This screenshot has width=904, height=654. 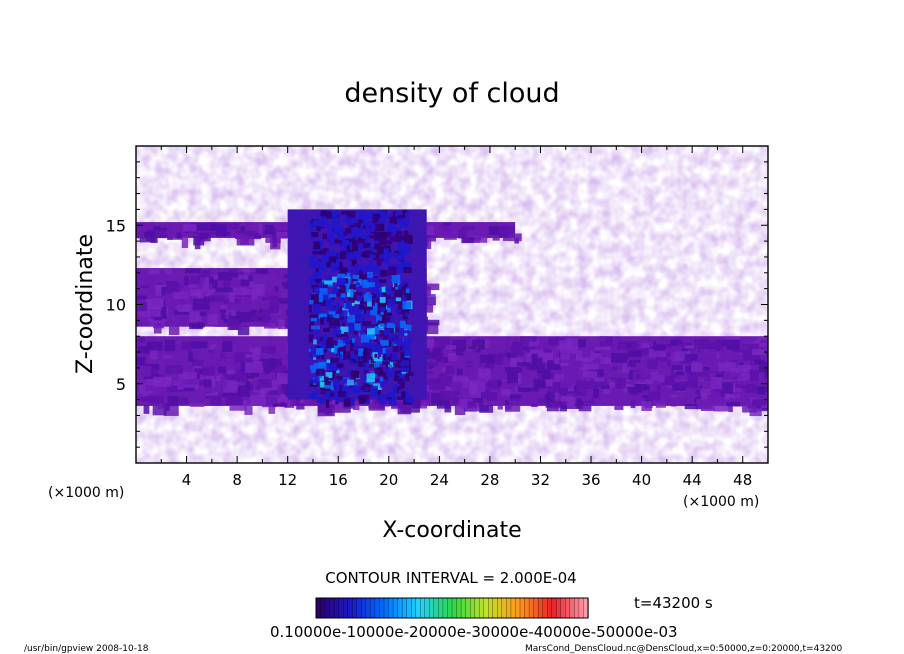 What do you see at coordinates (540, 480) in the screenshot?
I see `x-tick-label: 32` at bounding box center [540, 480].